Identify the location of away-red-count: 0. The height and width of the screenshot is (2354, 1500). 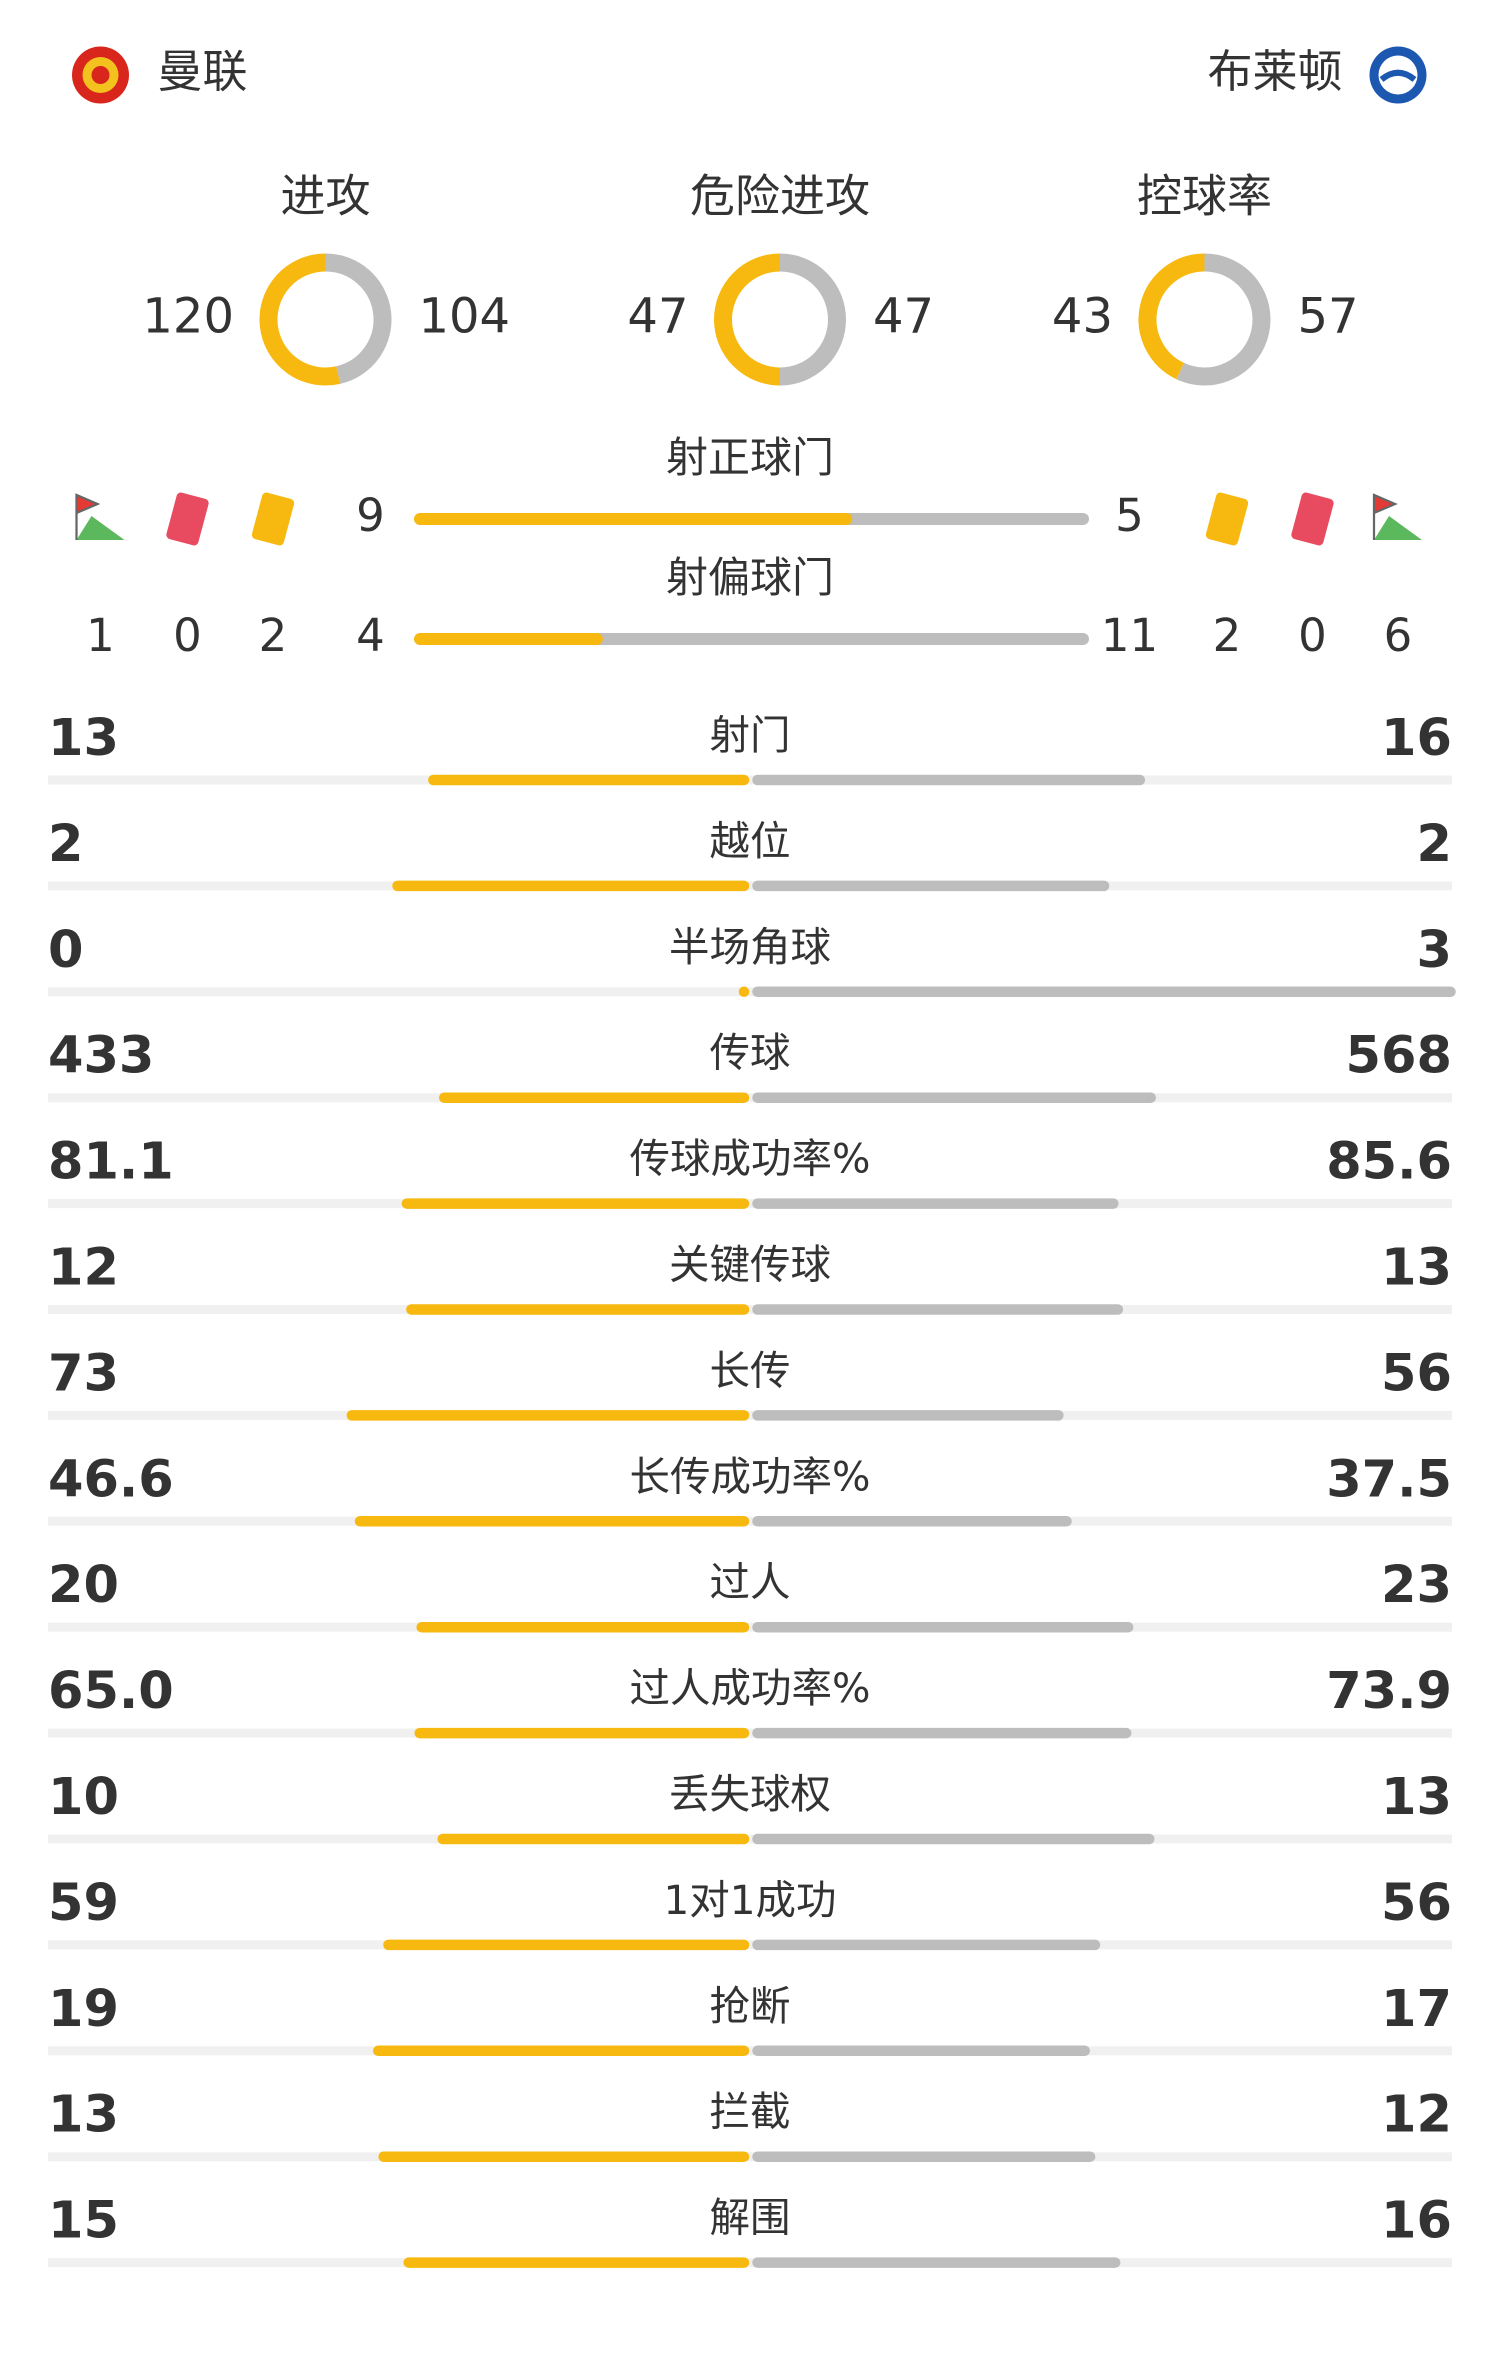
(1312, 635).